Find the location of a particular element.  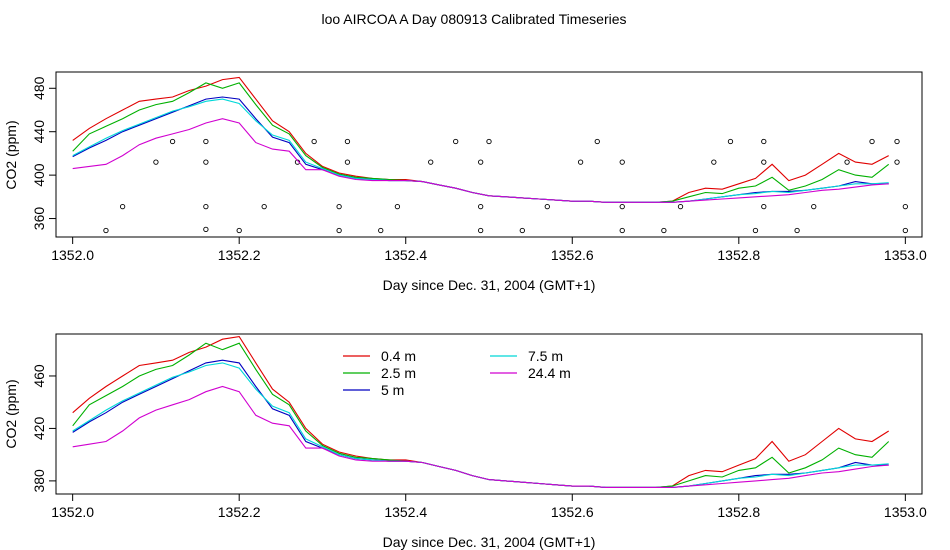

top-y-tick-label-2: 440 is located at coordinates (39, 132).